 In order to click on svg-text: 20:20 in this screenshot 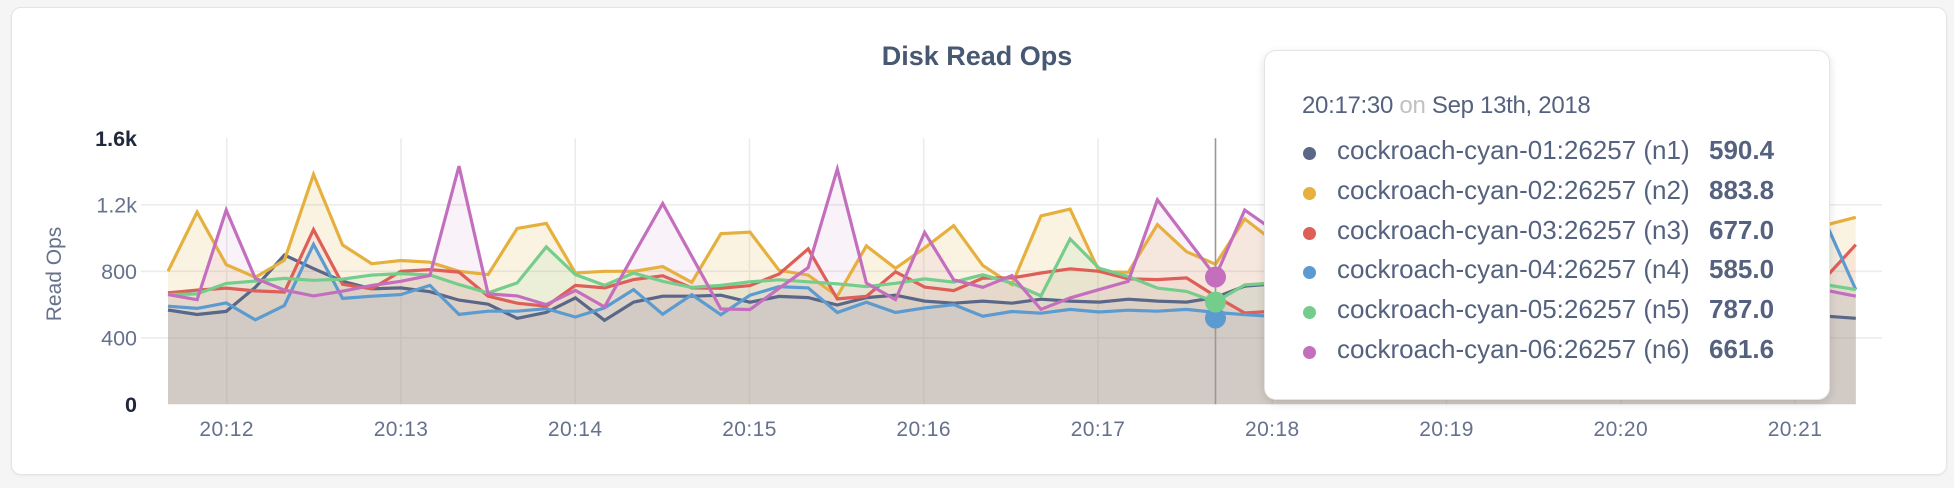, I will do `click(1621, 429)`.